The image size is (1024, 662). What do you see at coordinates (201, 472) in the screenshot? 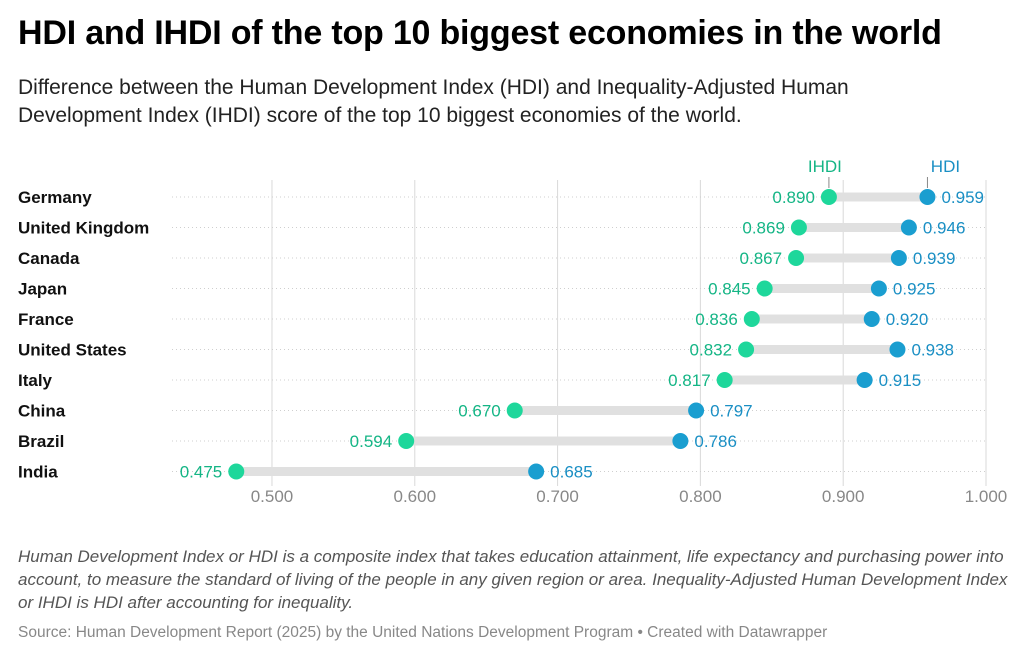
I see `ihdi-value-label: 0.475` at bounding box center [201, 472].